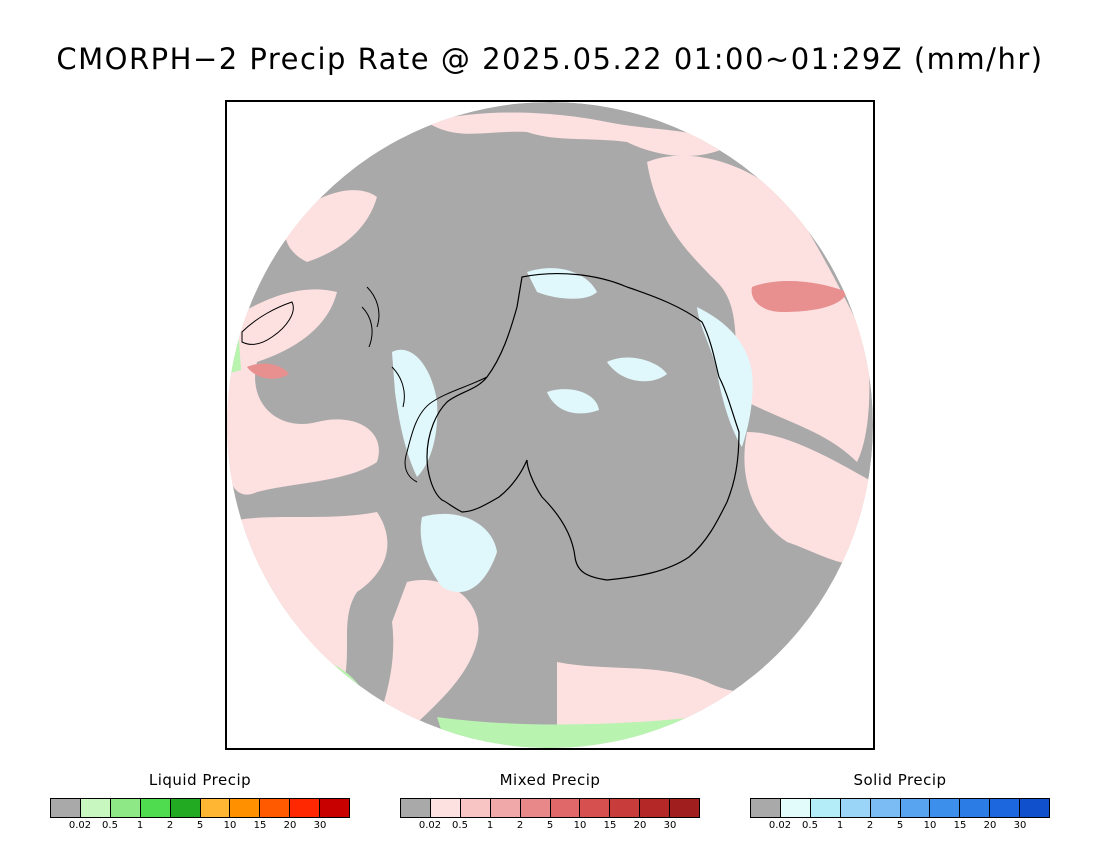 Image resolution: width=1100 pixels, height=850 pixels. What do you see at coordinates (550, 780) in the screenshot?
I see `legend-title: Mixed Precip` at bounding box center [550, 780].